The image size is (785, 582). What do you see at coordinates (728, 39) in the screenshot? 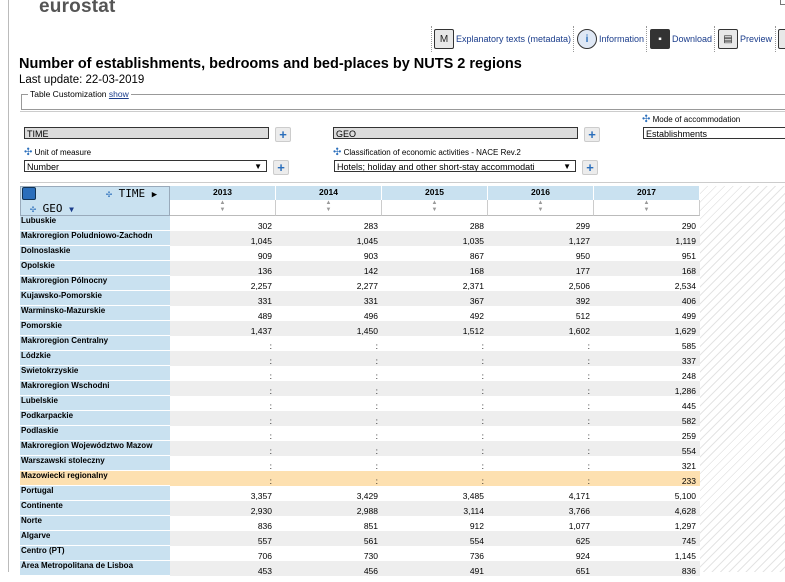
I see `print-icon: ▤` at bounding box center [728, 39].